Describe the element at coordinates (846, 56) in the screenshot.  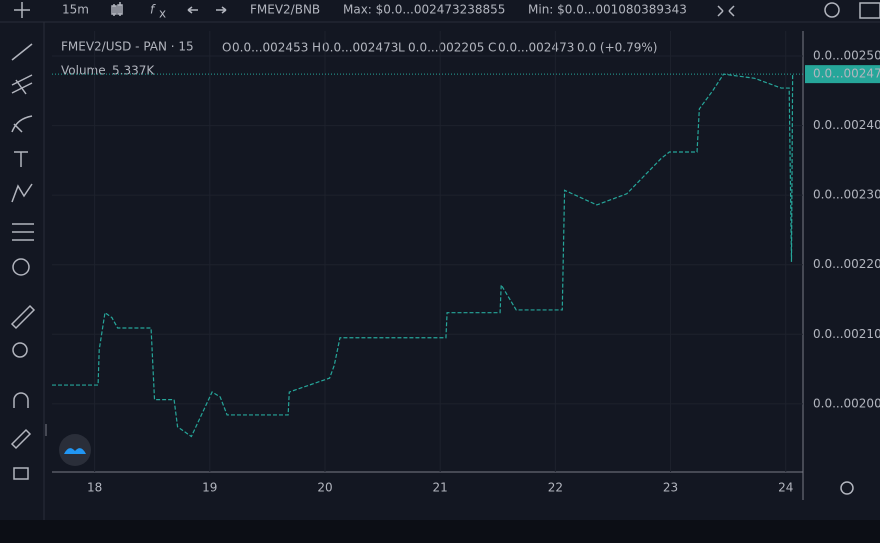
I see `y-tick-label: 0.0...00250` at that location.